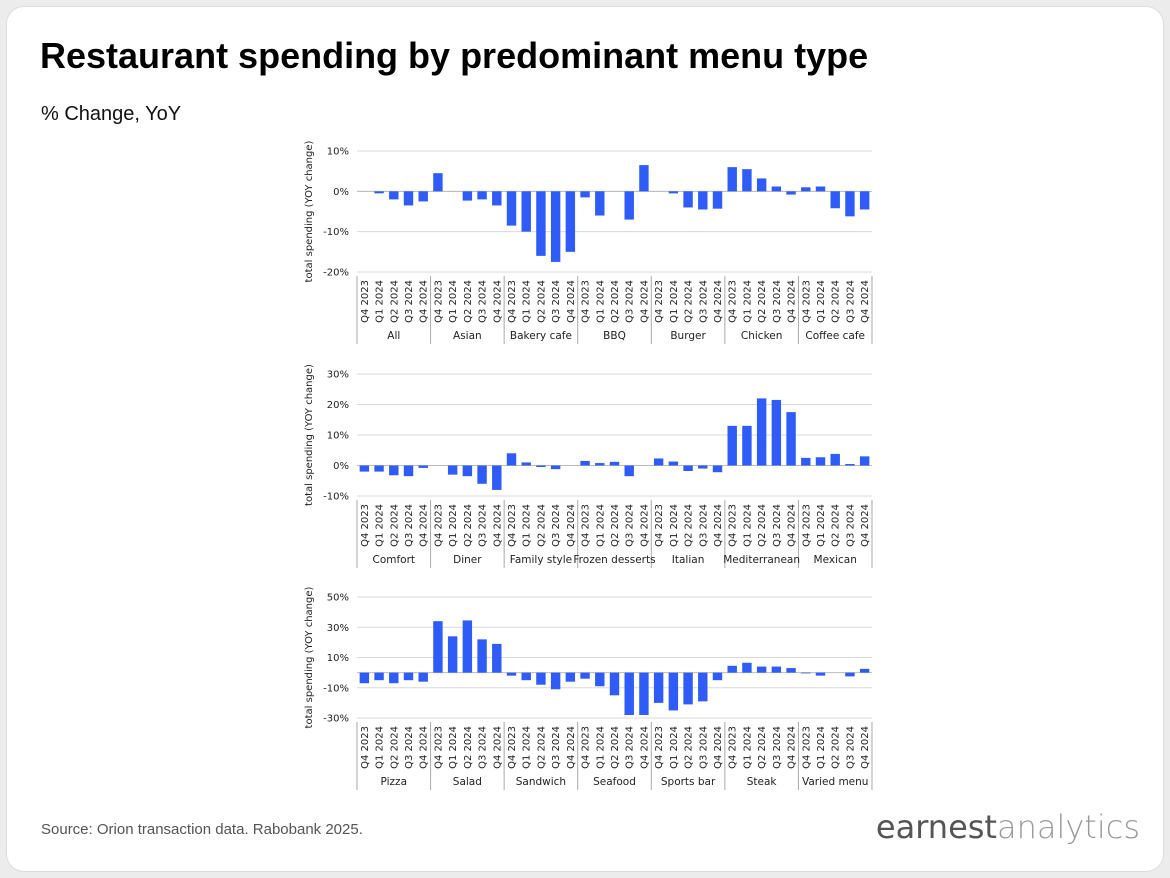  What do you see at coordinates (614, 560) in the screenshot?
I see `group-label: Frozen desserts` at bounding box center [614, 560].